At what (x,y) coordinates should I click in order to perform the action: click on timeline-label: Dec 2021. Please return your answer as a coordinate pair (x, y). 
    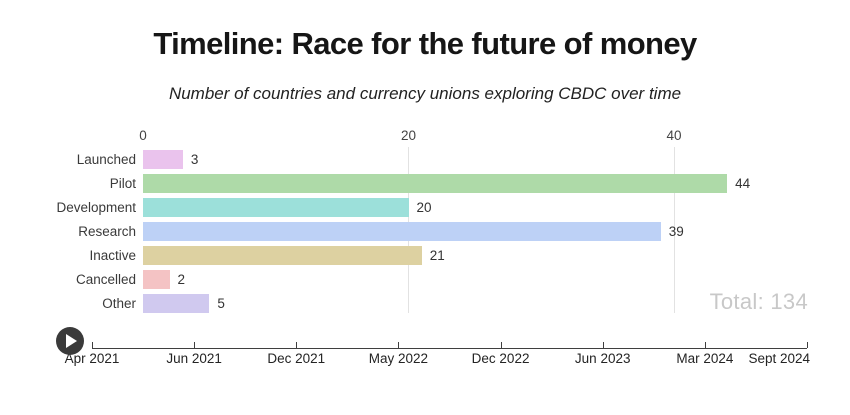
    Looking at the image, I should click on (296, 358).